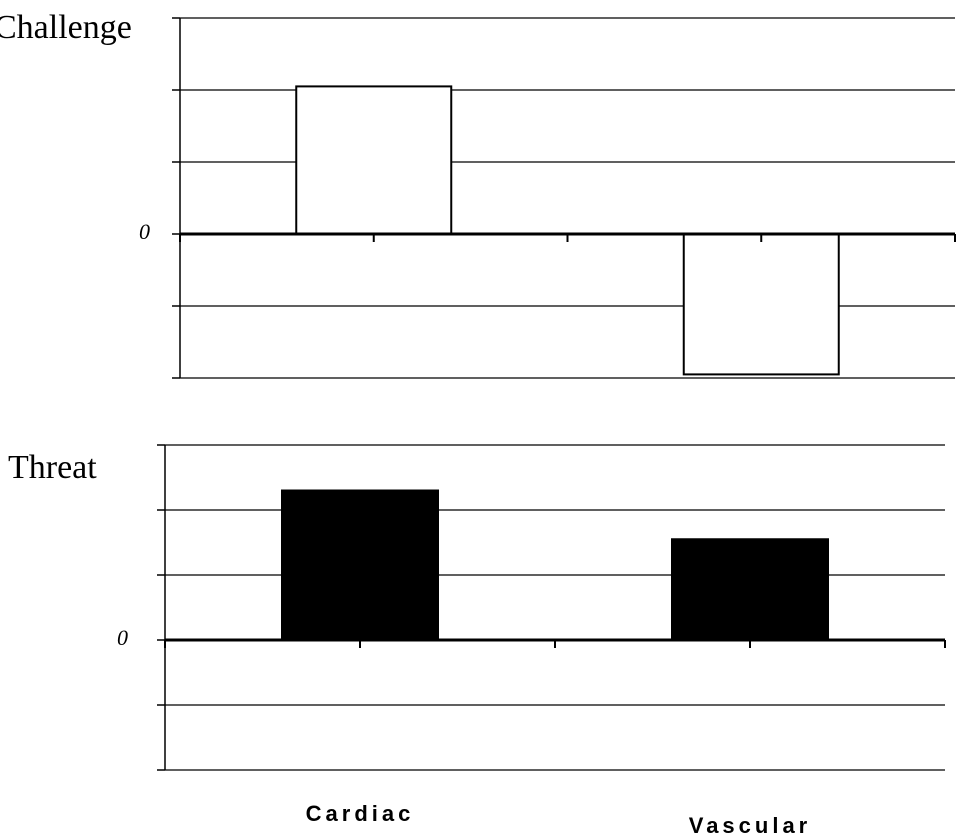 The height and width of the screenshot is (840, 963). I want to click on panel-title: Threat, so click(52, 467).